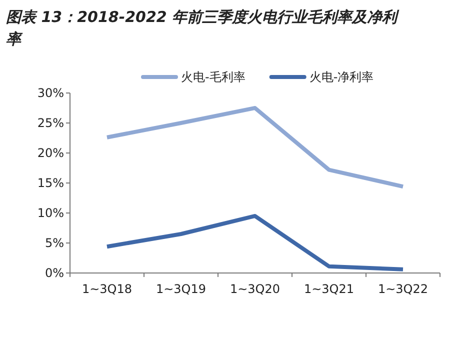 This screenshot has width=449, height=342. I want to click on y-tick-label: 20%, so click(50, 153).